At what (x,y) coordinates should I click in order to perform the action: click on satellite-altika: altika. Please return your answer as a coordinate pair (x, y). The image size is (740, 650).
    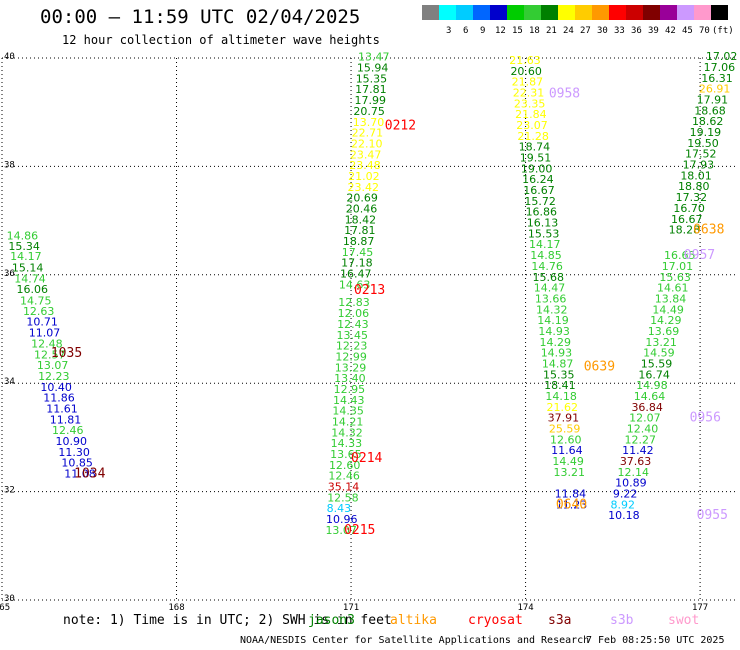
    Looking at the image, I should click on (413, 620).